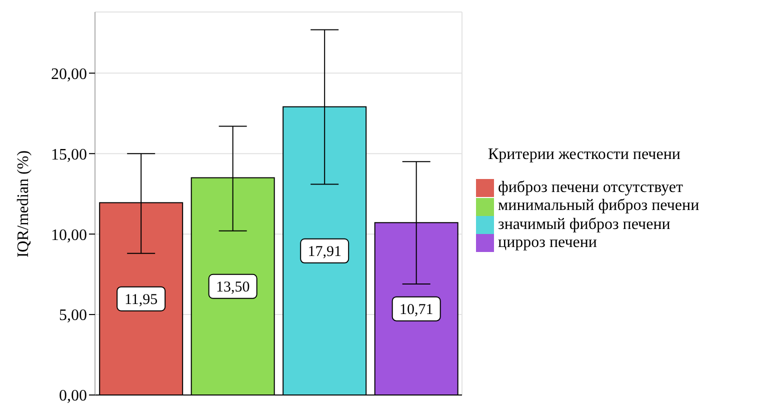 The width and height of the screenshot is (762, 407). Describe the element at coordinates (599, 205) in the screenshot. I see `legend-label: минимальный фиброз печени` at that location.